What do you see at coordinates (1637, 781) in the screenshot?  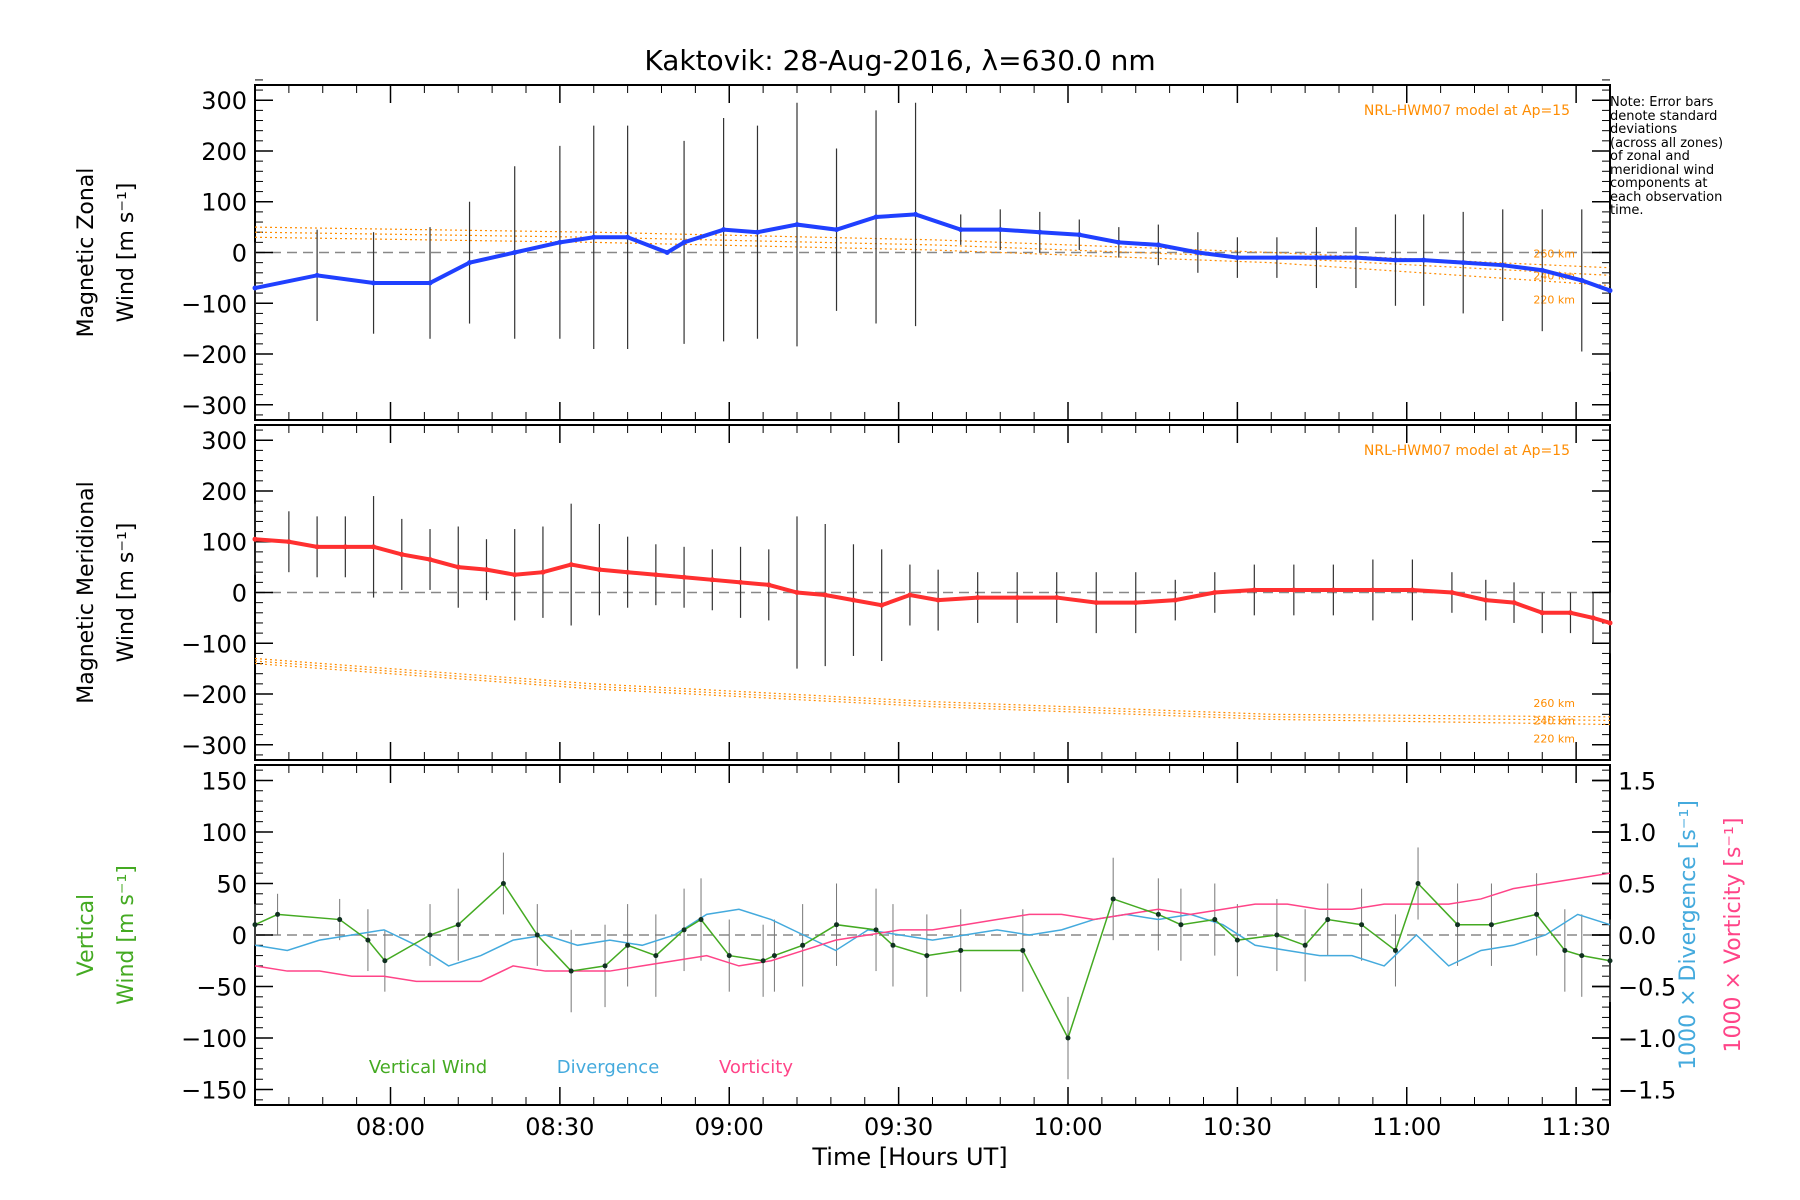 I see `y2-tick-label: 1.5` at bounding box center [1637, 781].